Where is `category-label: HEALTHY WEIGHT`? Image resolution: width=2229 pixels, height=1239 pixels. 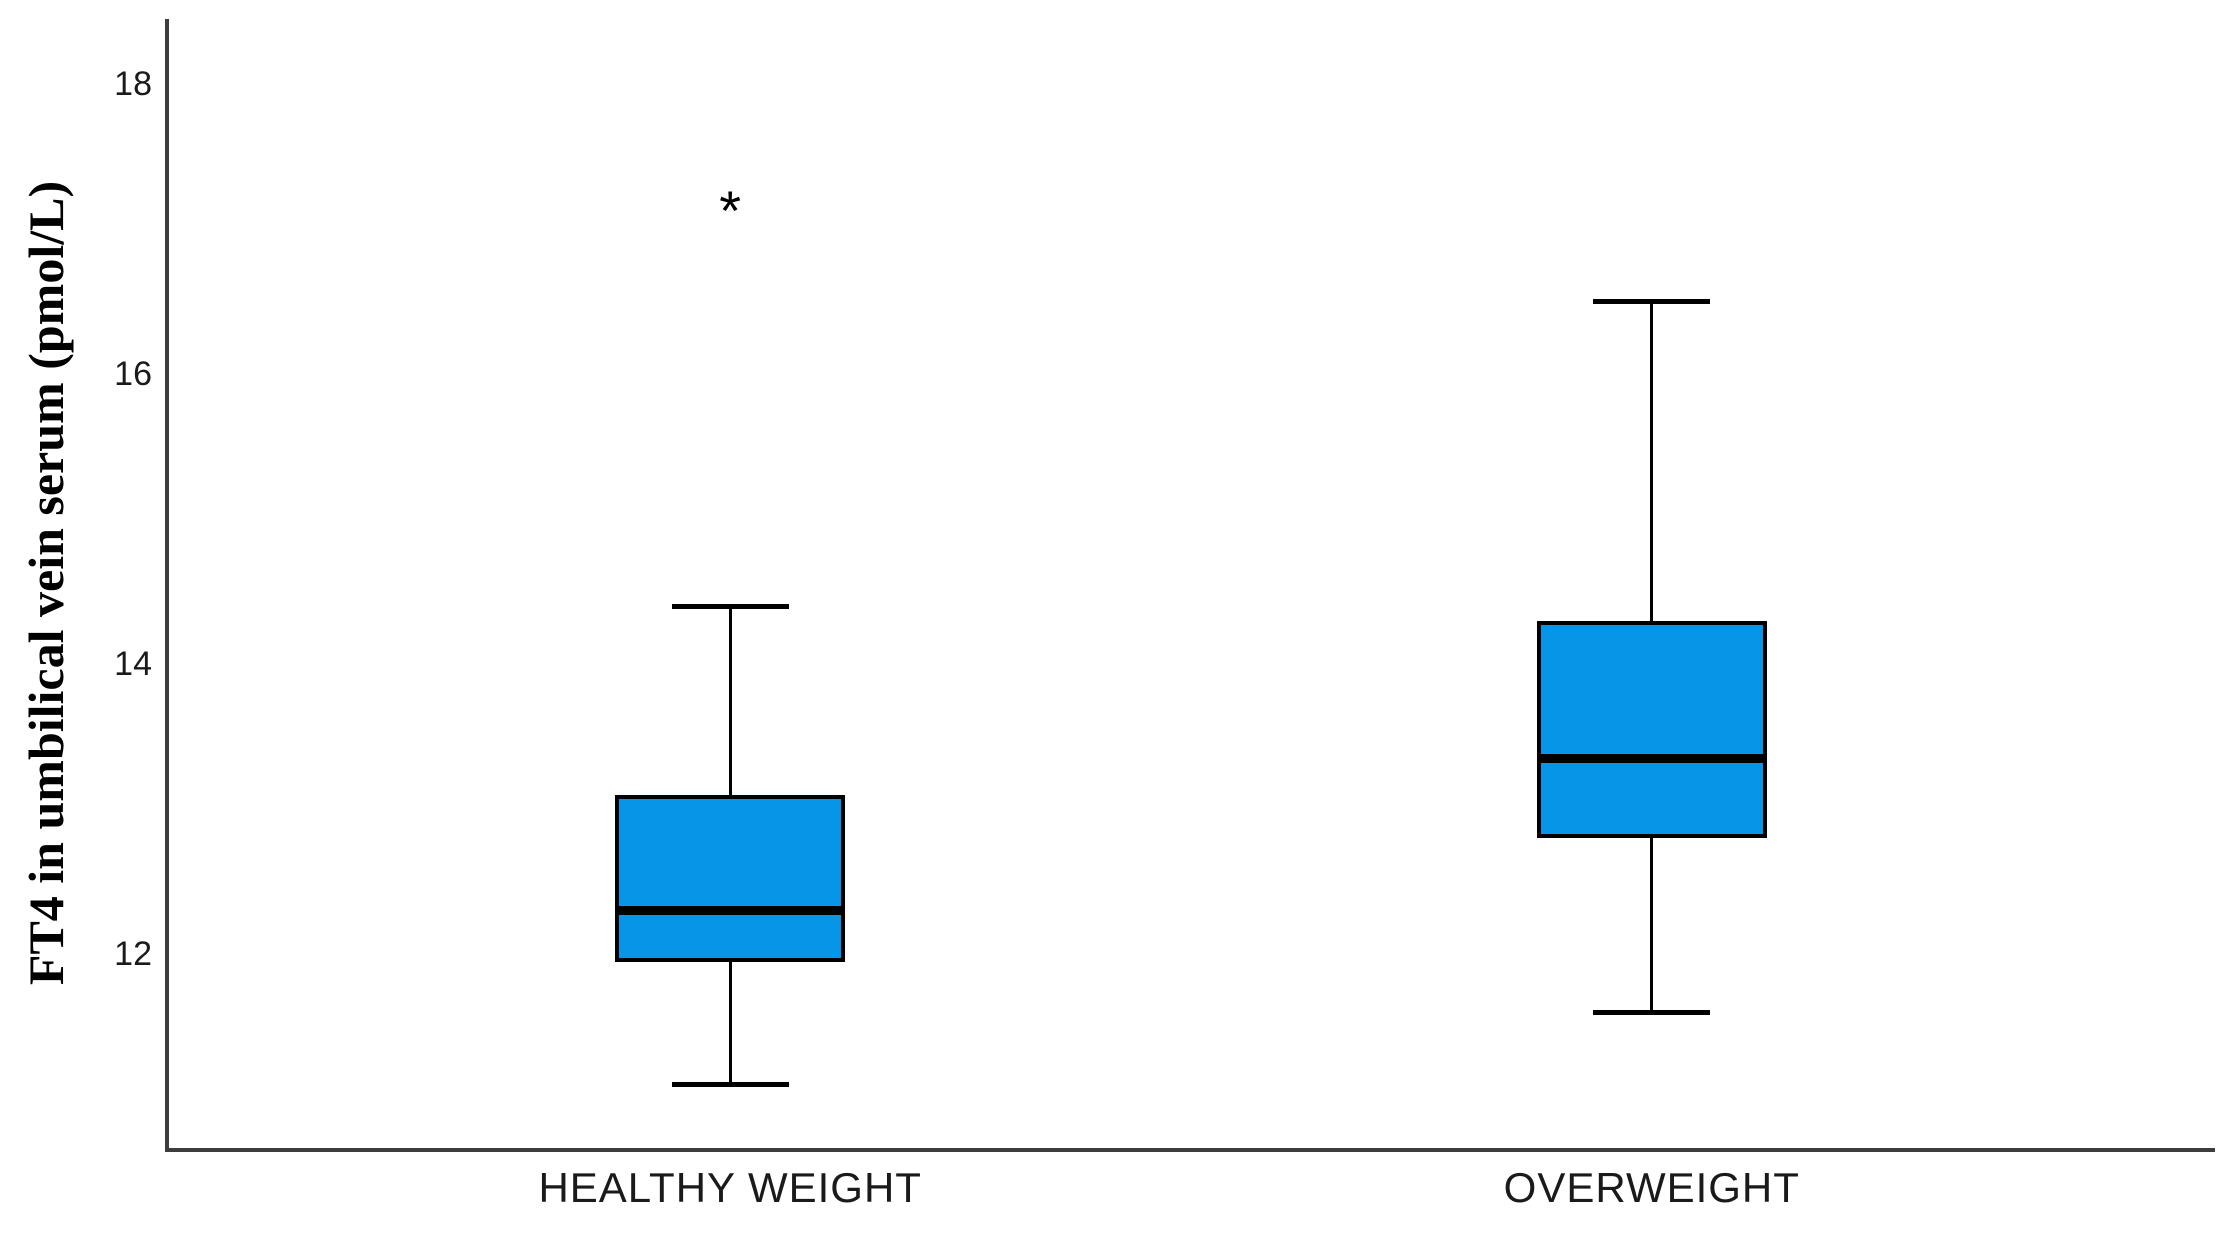
category-label: HEALTHY WEIGHT is located at coordinates (730, 1187).